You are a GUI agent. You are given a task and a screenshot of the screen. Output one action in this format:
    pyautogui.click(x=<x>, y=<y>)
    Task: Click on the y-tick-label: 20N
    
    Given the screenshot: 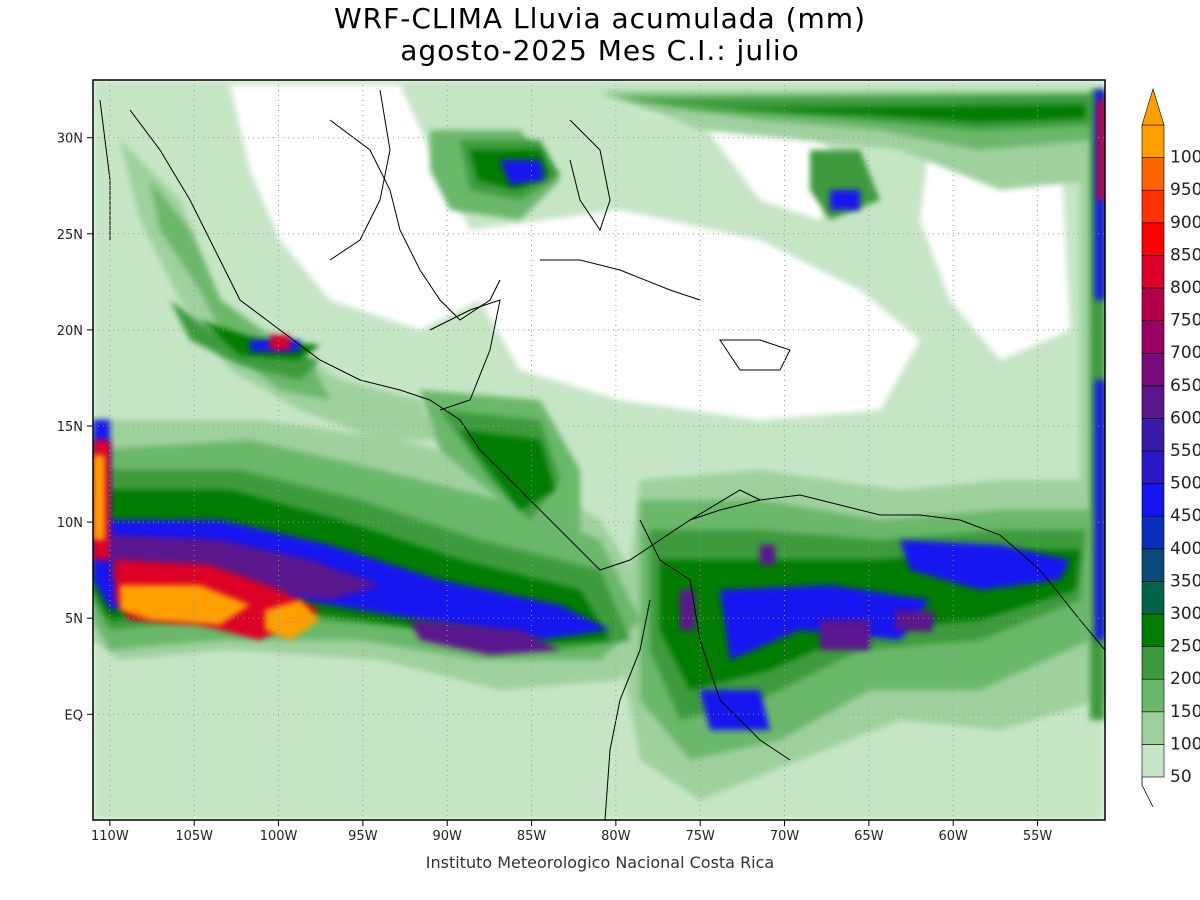 What is the action you would take?
    pyautogui.click(x=70, y=331)
    